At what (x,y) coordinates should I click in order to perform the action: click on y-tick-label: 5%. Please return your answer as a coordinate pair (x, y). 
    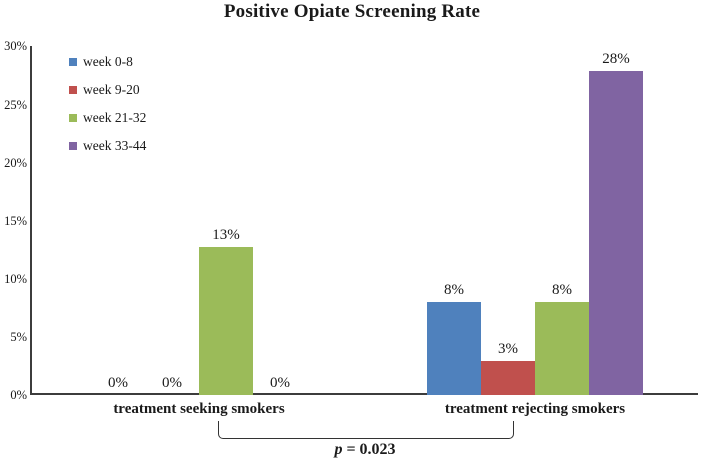
    Looking at the image, I should click on (18, 336).